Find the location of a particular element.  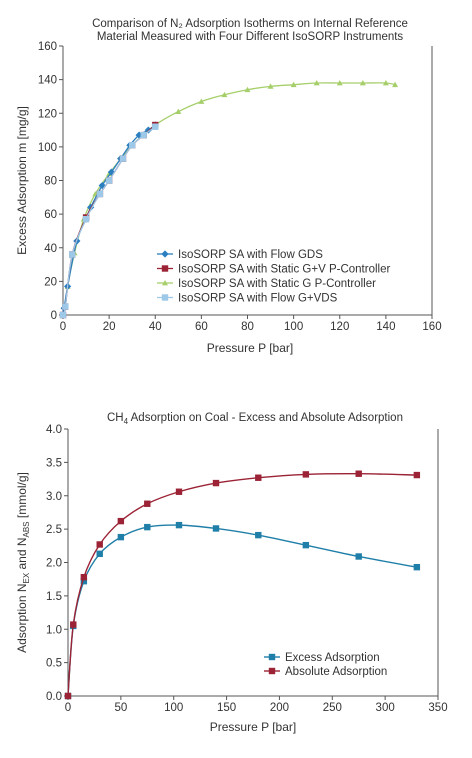

y-tick-label: 3.0 is located at coordinates (54, 497).